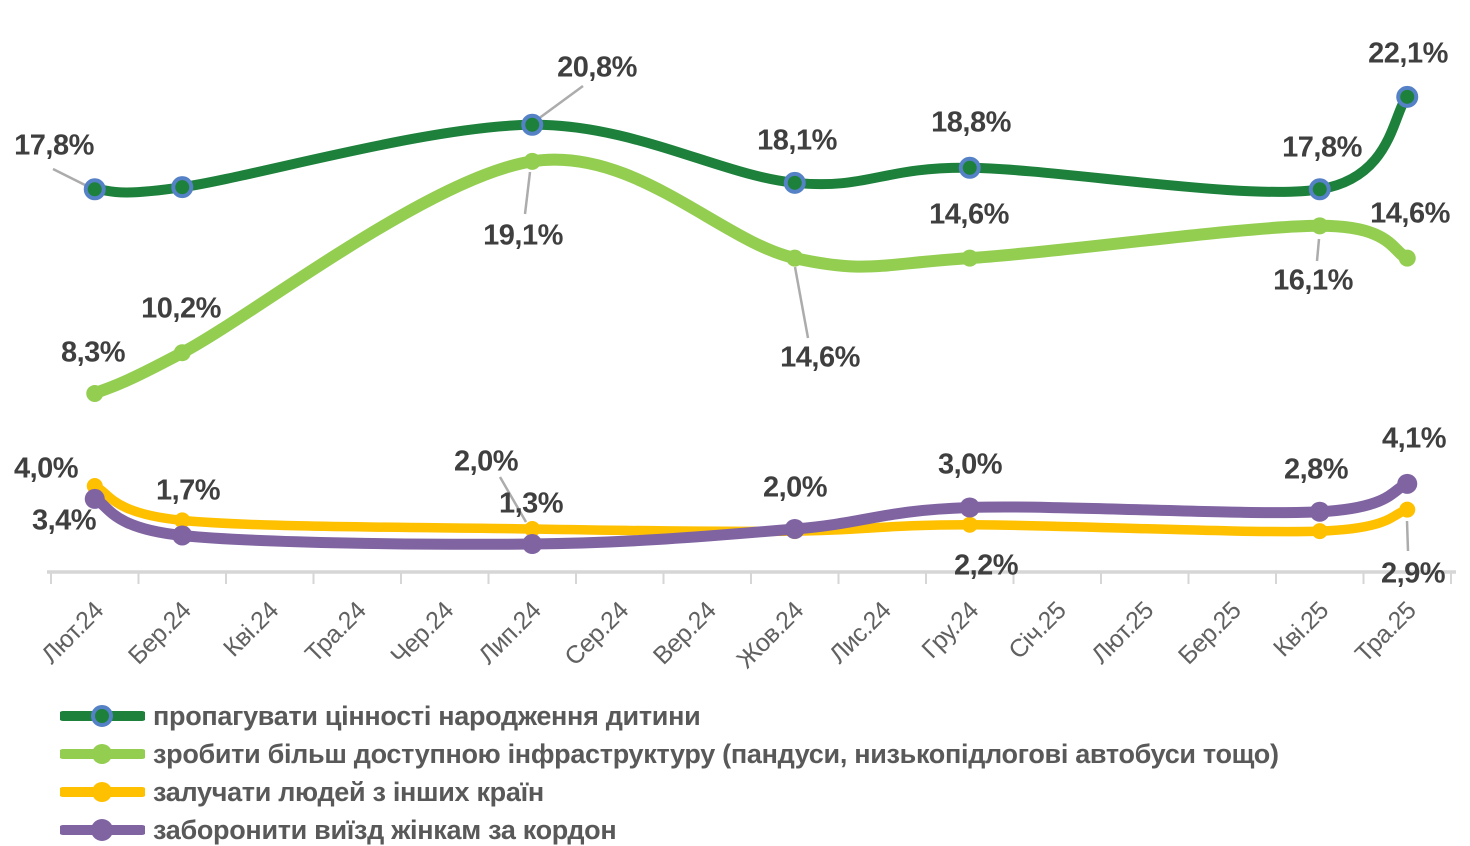 The image size is (1470, 846). I want to click on x-axis-label: Вер.24, so click(685, 633).